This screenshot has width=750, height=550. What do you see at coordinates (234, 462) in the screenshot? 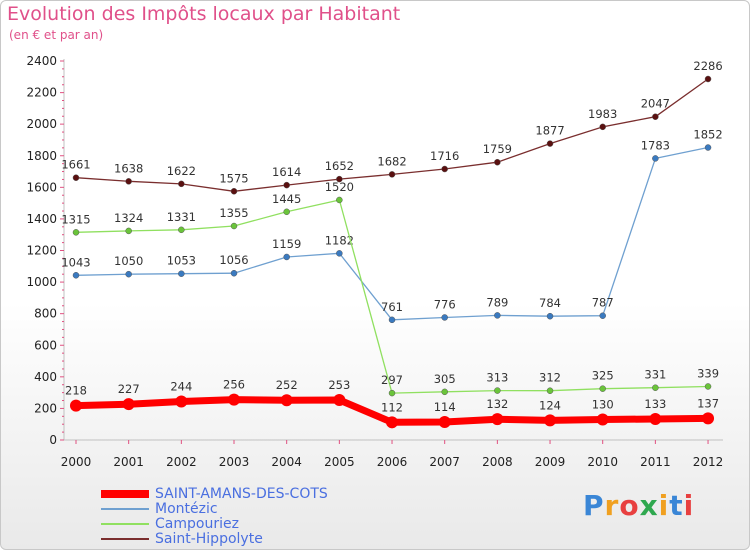
I see `x-tick-label: 2003` at bounding box center [234, 462].